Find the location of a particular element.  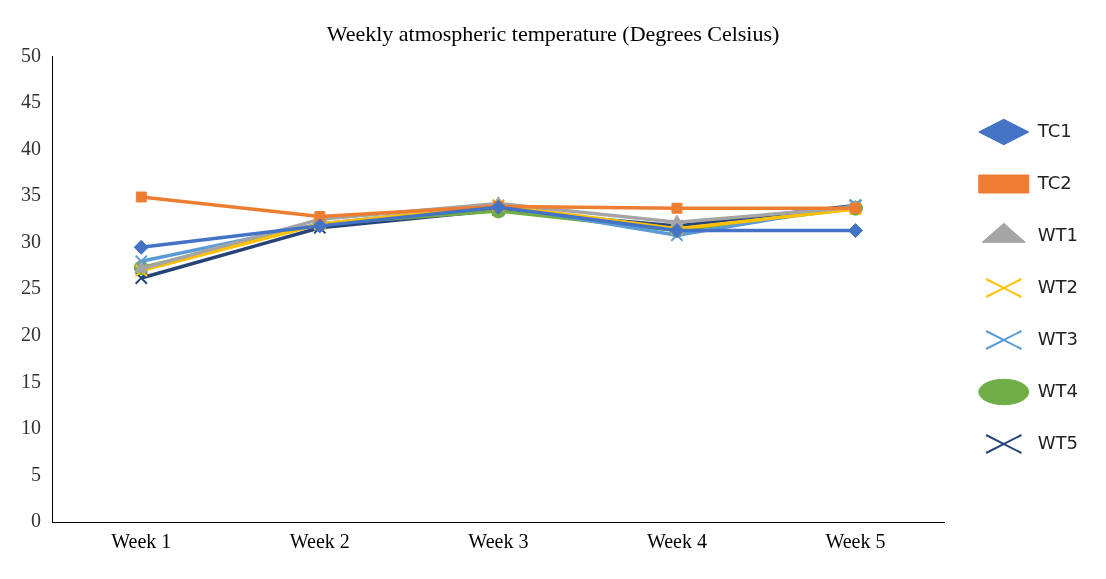

y-tick-label: 40 is located at coordinates (31, 147).